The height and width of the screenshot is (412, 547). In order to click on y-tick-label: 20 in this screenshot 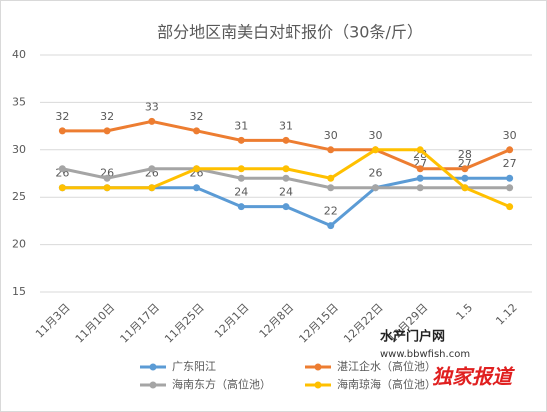, I will do `click(19, 244)`.